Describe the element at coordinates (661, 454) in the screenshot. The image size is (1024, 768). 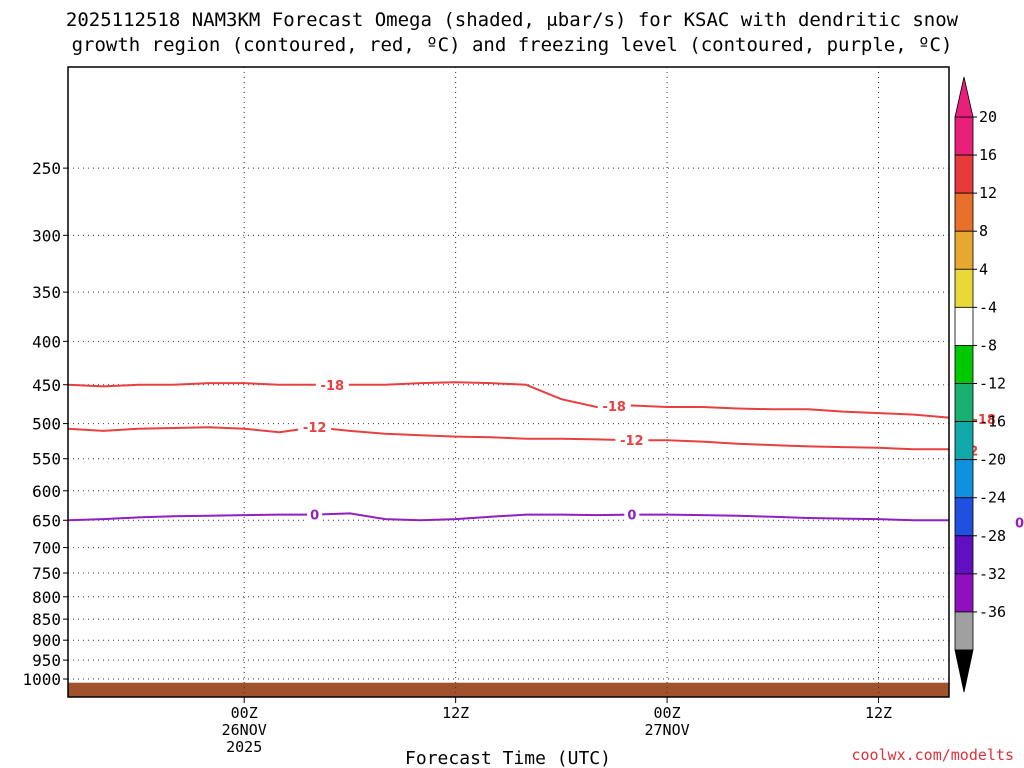
I see `contour-label-layer: -18 -18 -18 -12 -12 -12 0 0 0` at that location.